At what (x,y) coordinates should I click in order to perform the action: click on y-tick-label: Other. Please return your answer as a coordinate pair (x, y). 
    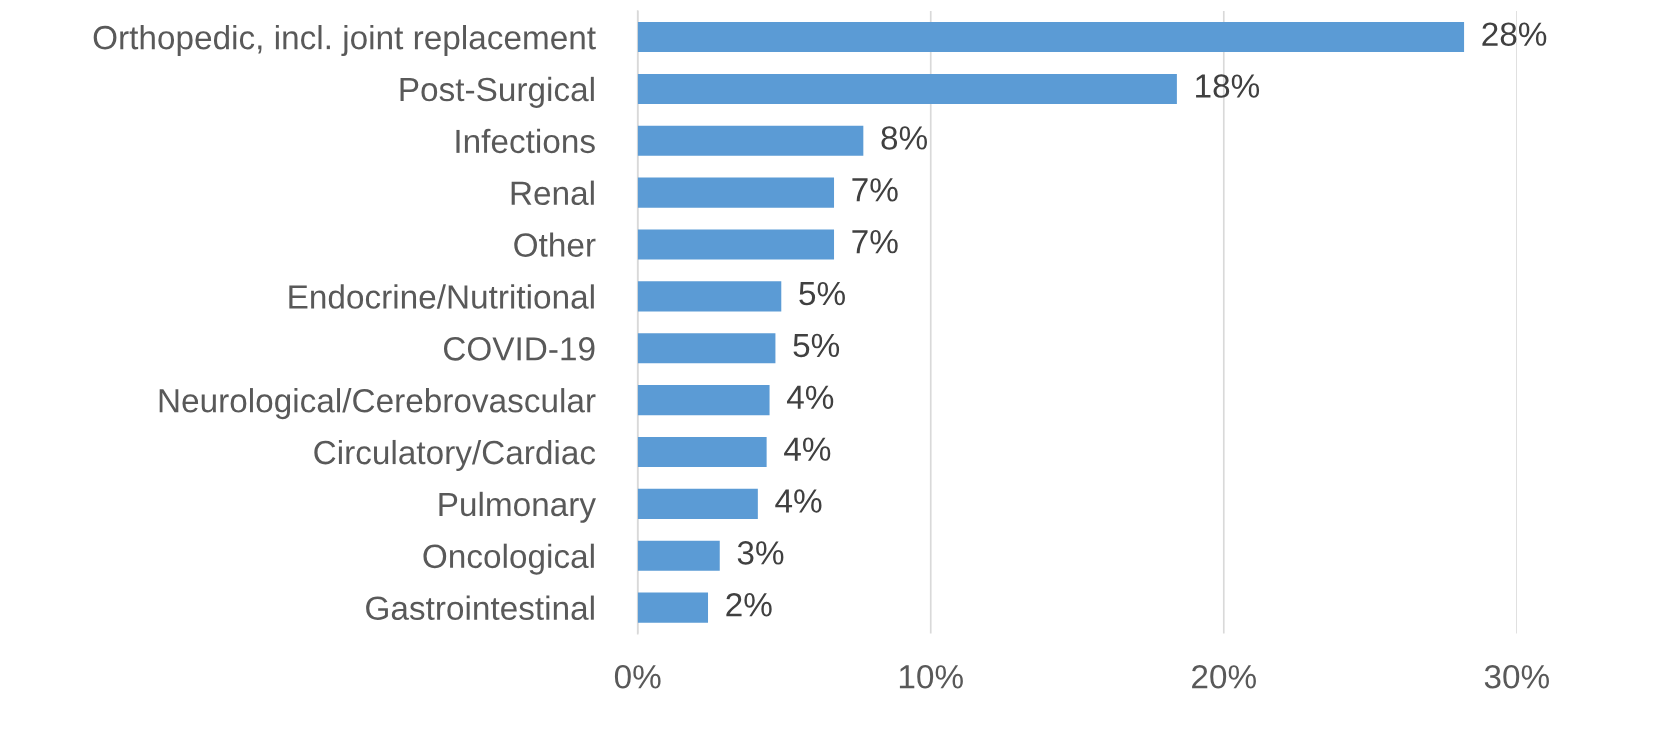
    Looking at the image, I should click on (555, 244).